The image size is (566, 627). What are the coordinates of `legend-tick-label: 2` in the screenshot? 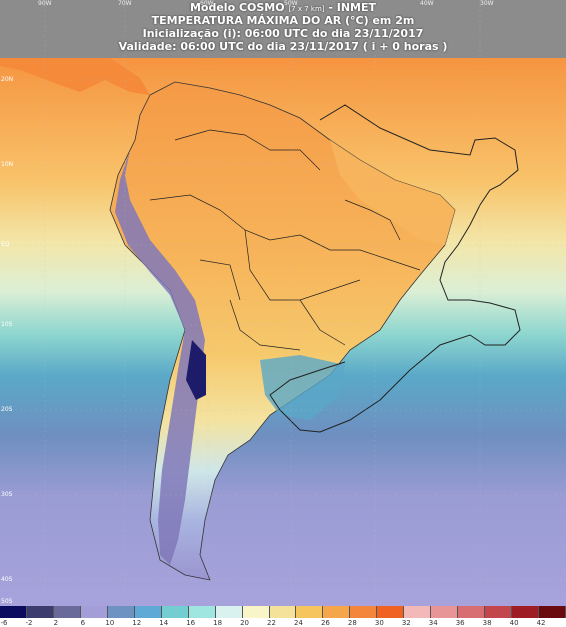 It's located at (56, 623).